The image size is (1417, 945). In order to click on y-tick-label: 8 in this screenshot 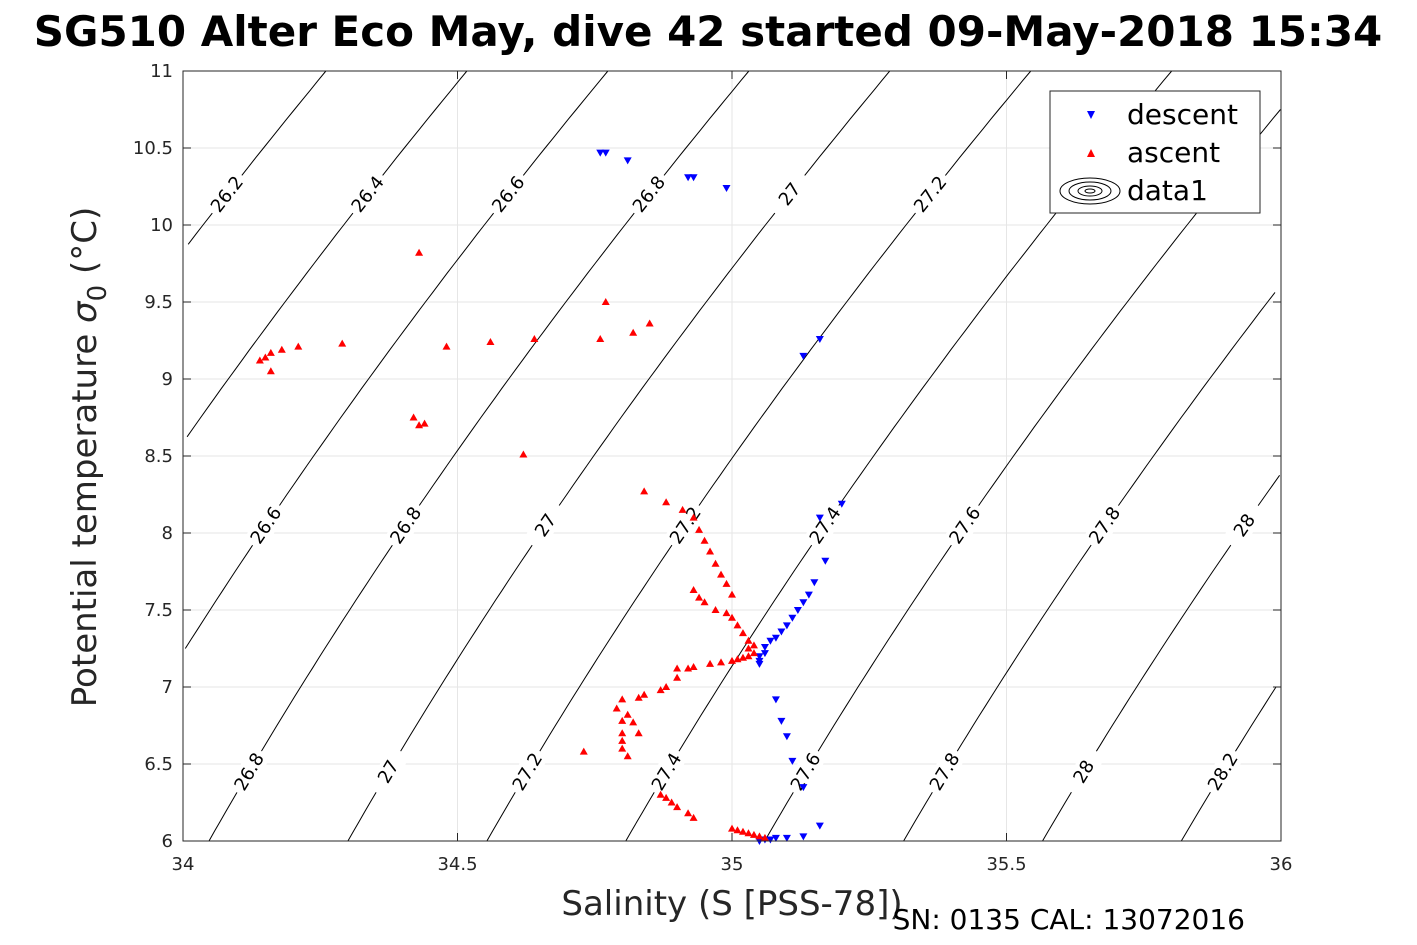, I will do `click(167, 533)`.